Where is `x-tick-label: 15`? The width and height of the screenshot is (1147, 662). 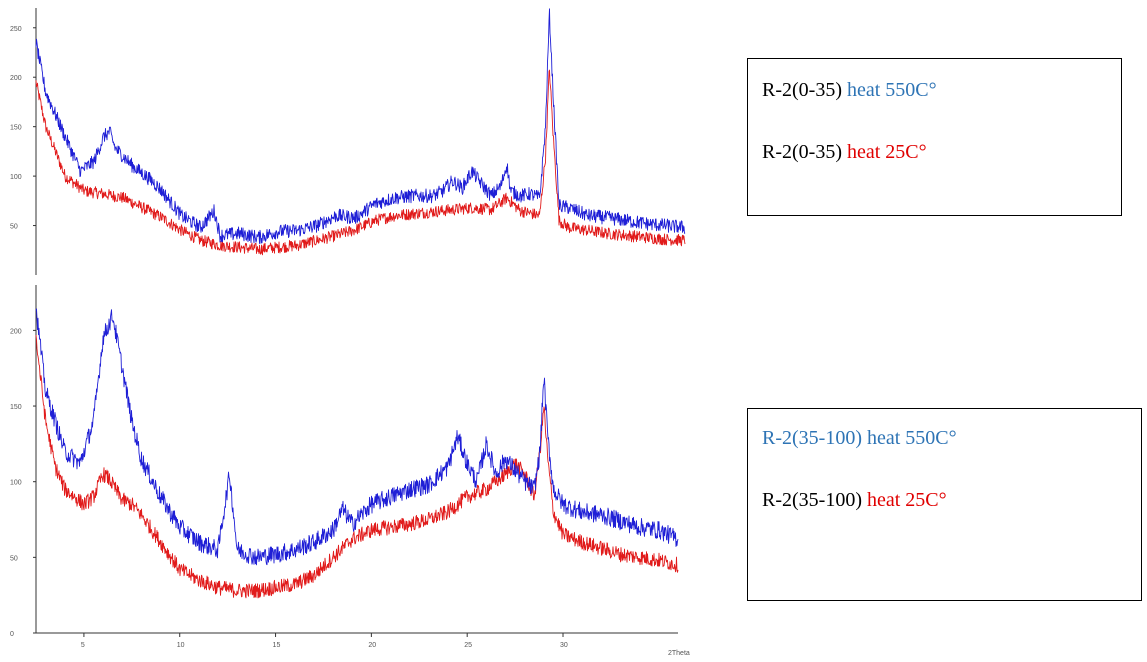 x-tick-label: 15 is located at coordinates (277, 645).